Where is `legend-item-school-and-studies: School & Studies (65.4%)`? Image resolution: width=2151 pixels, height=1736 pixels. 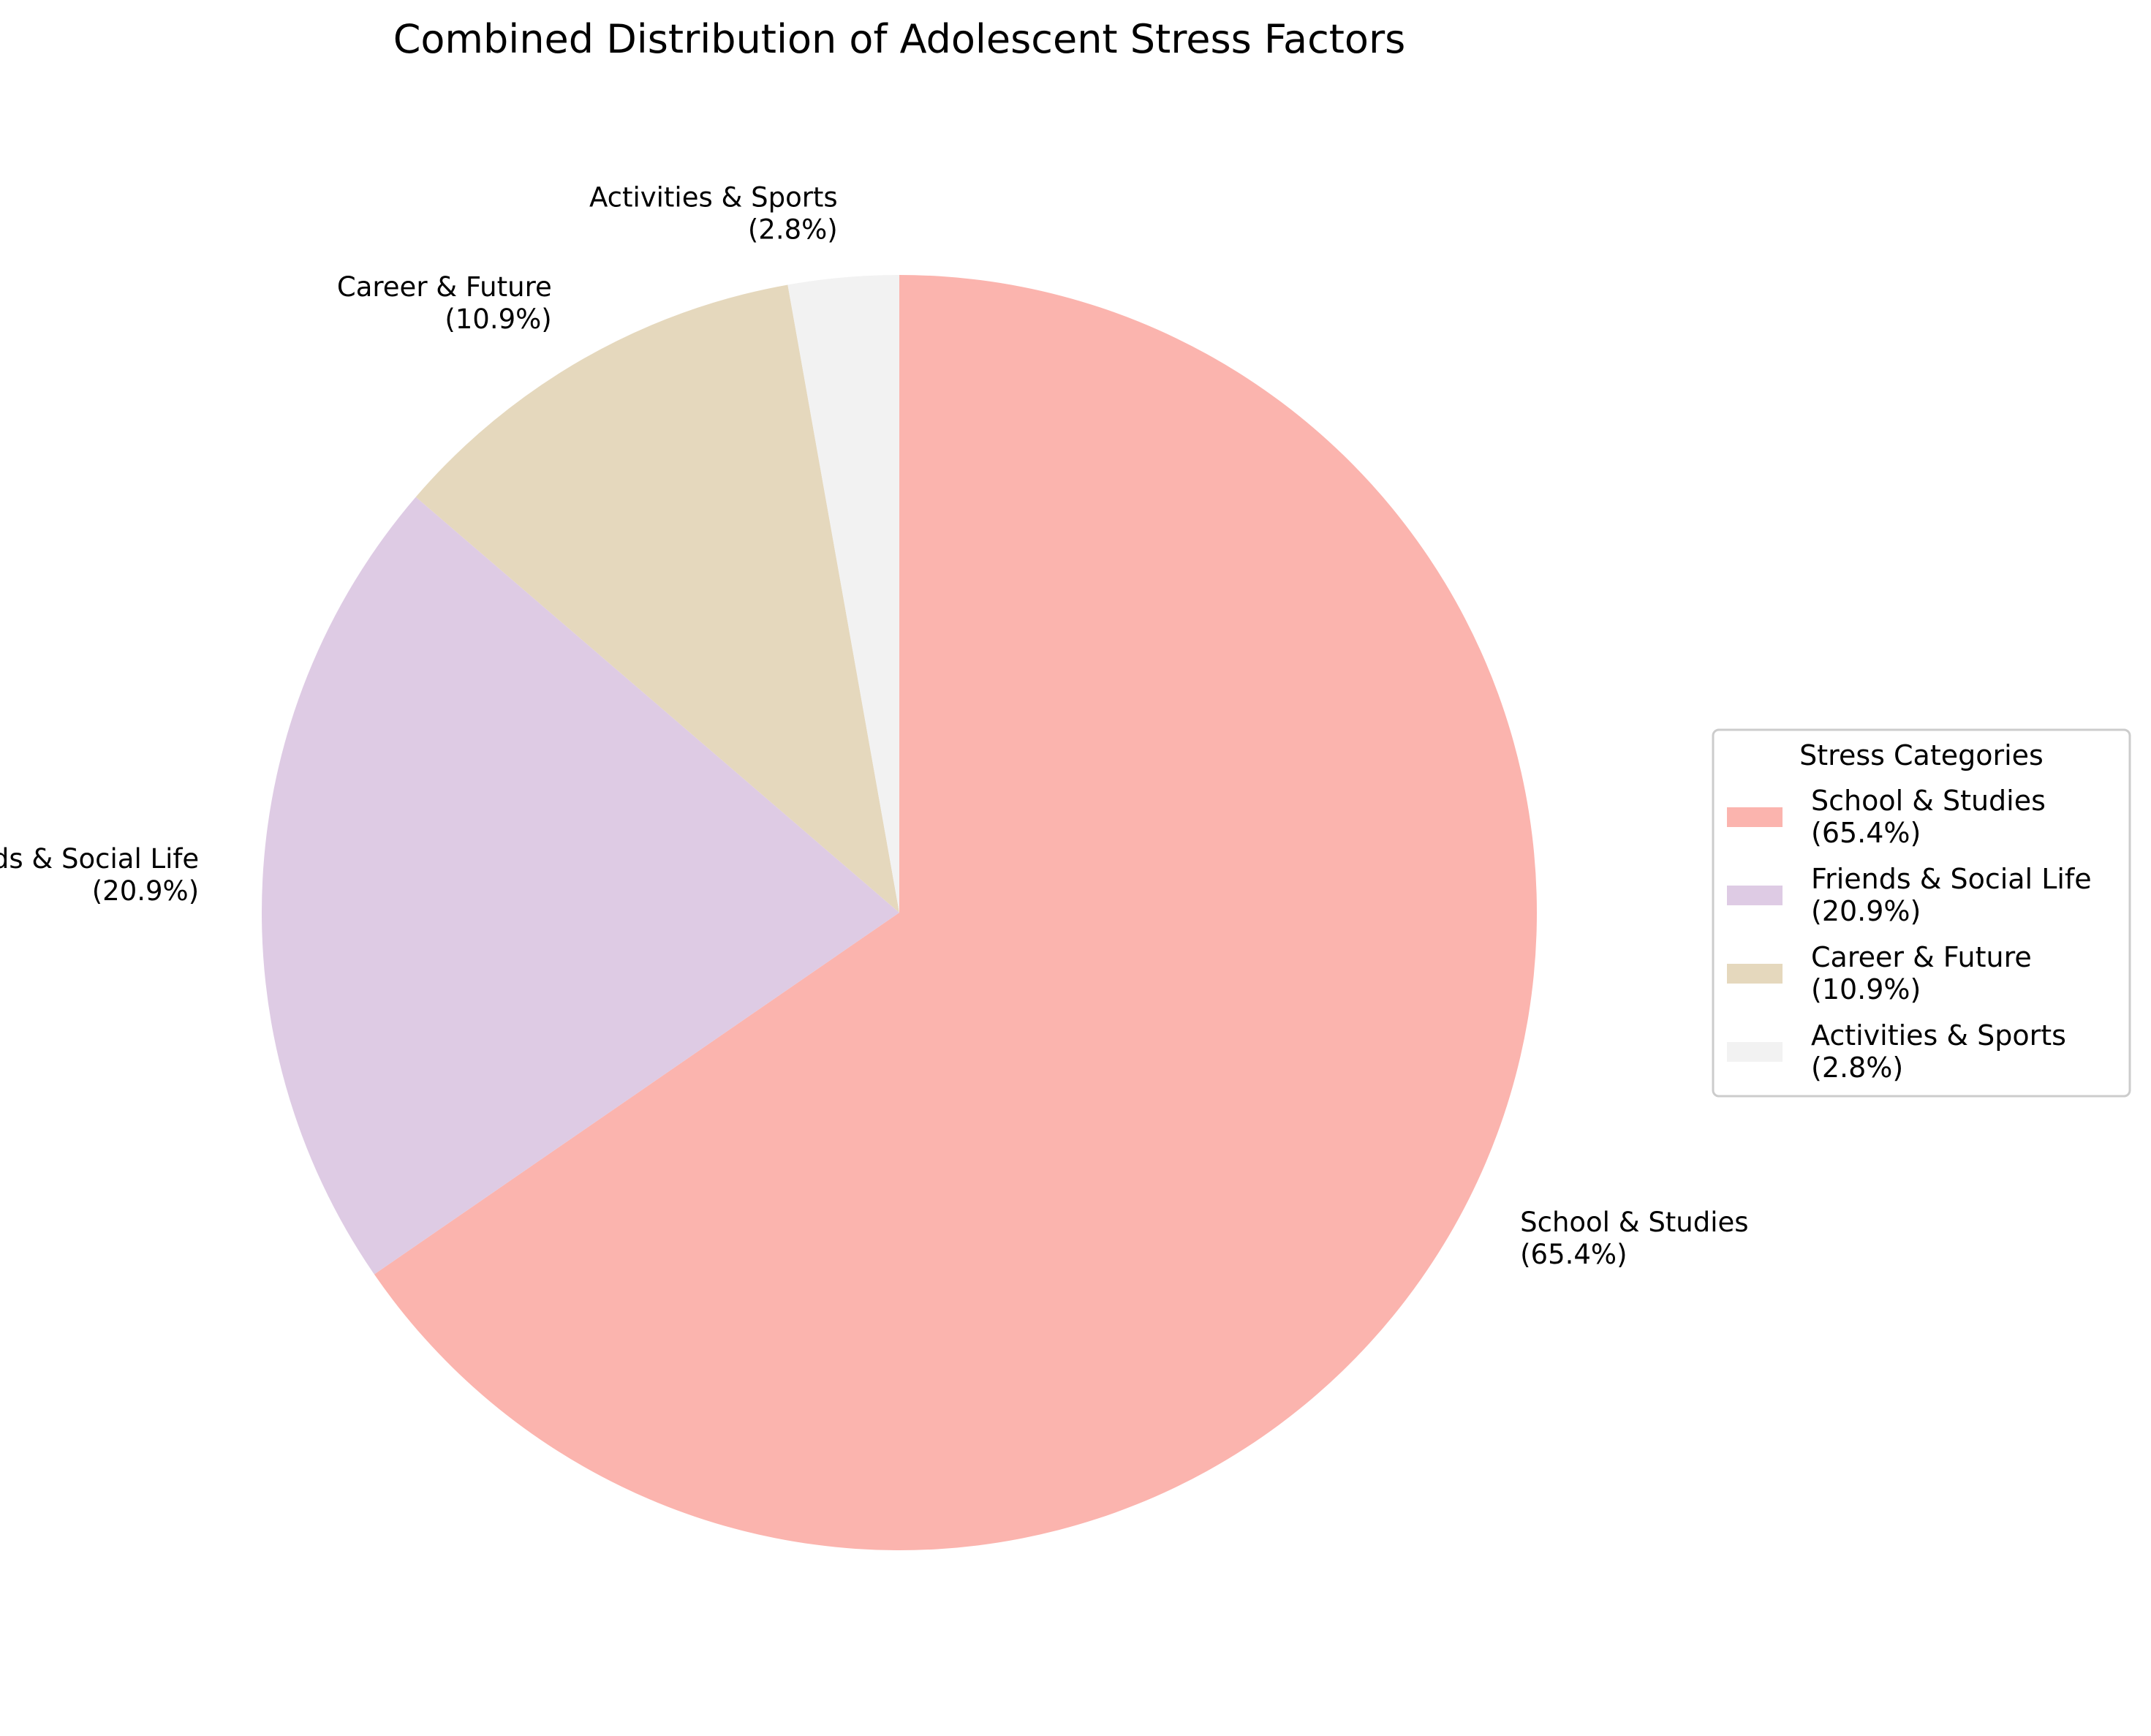 legend-item-school-and-studies: School & Studies (65.4%) is located at coordinates (1886, 817).